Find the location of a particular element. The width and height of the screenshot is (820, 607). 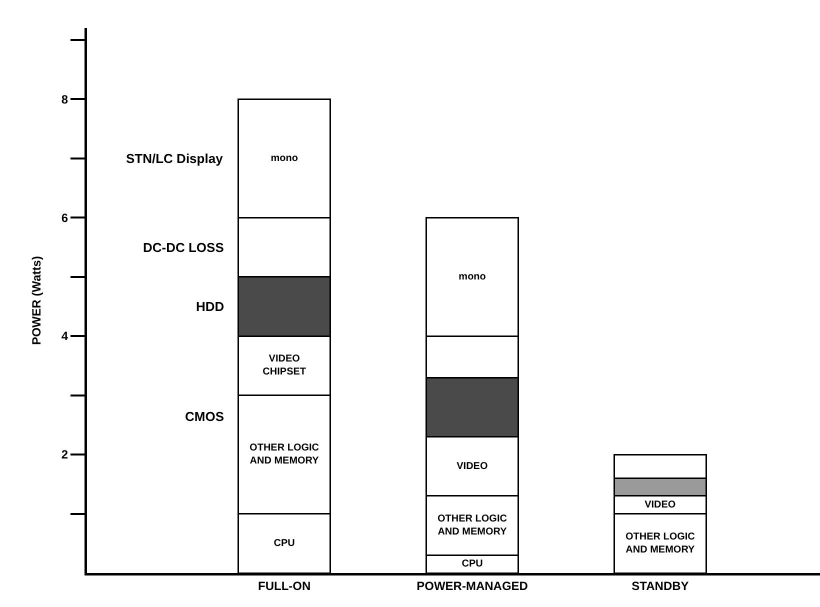

annotation: CMOS is located at coordinates (204, 416).